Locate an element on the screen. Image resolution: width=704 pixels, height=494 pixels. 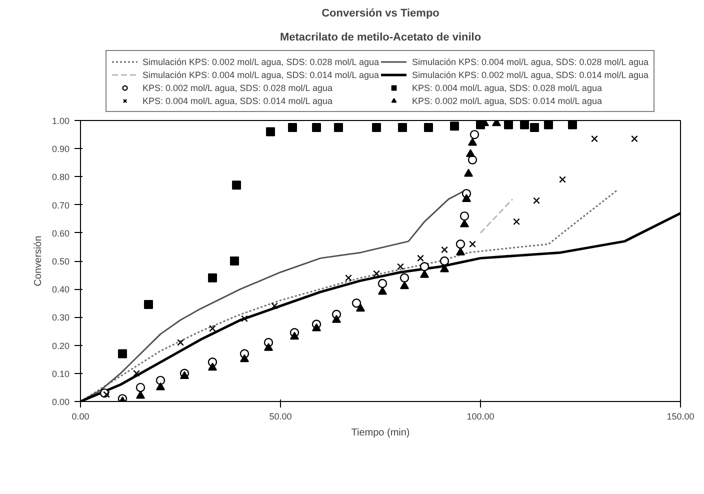
y-tick-label: 0.00 is located at coordinates (61, 402).